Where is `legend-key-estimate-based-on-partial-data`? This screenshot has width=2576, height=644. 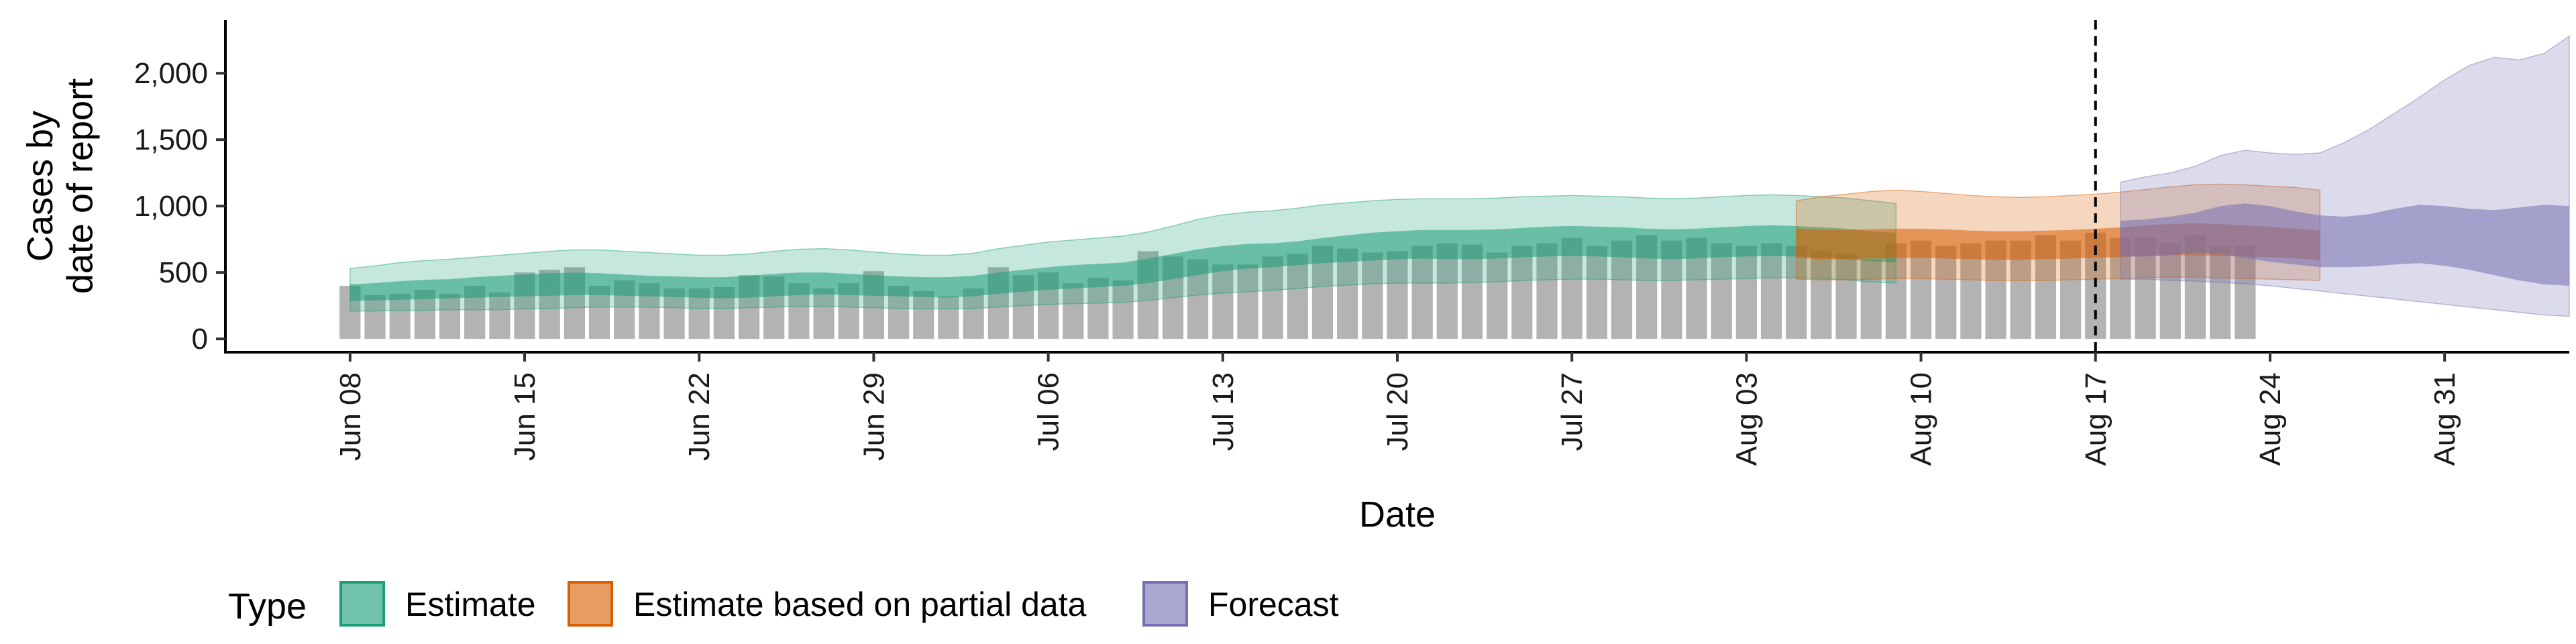
legend-key-estimate-based-on-partial-data is located at coordinates (590, 604).